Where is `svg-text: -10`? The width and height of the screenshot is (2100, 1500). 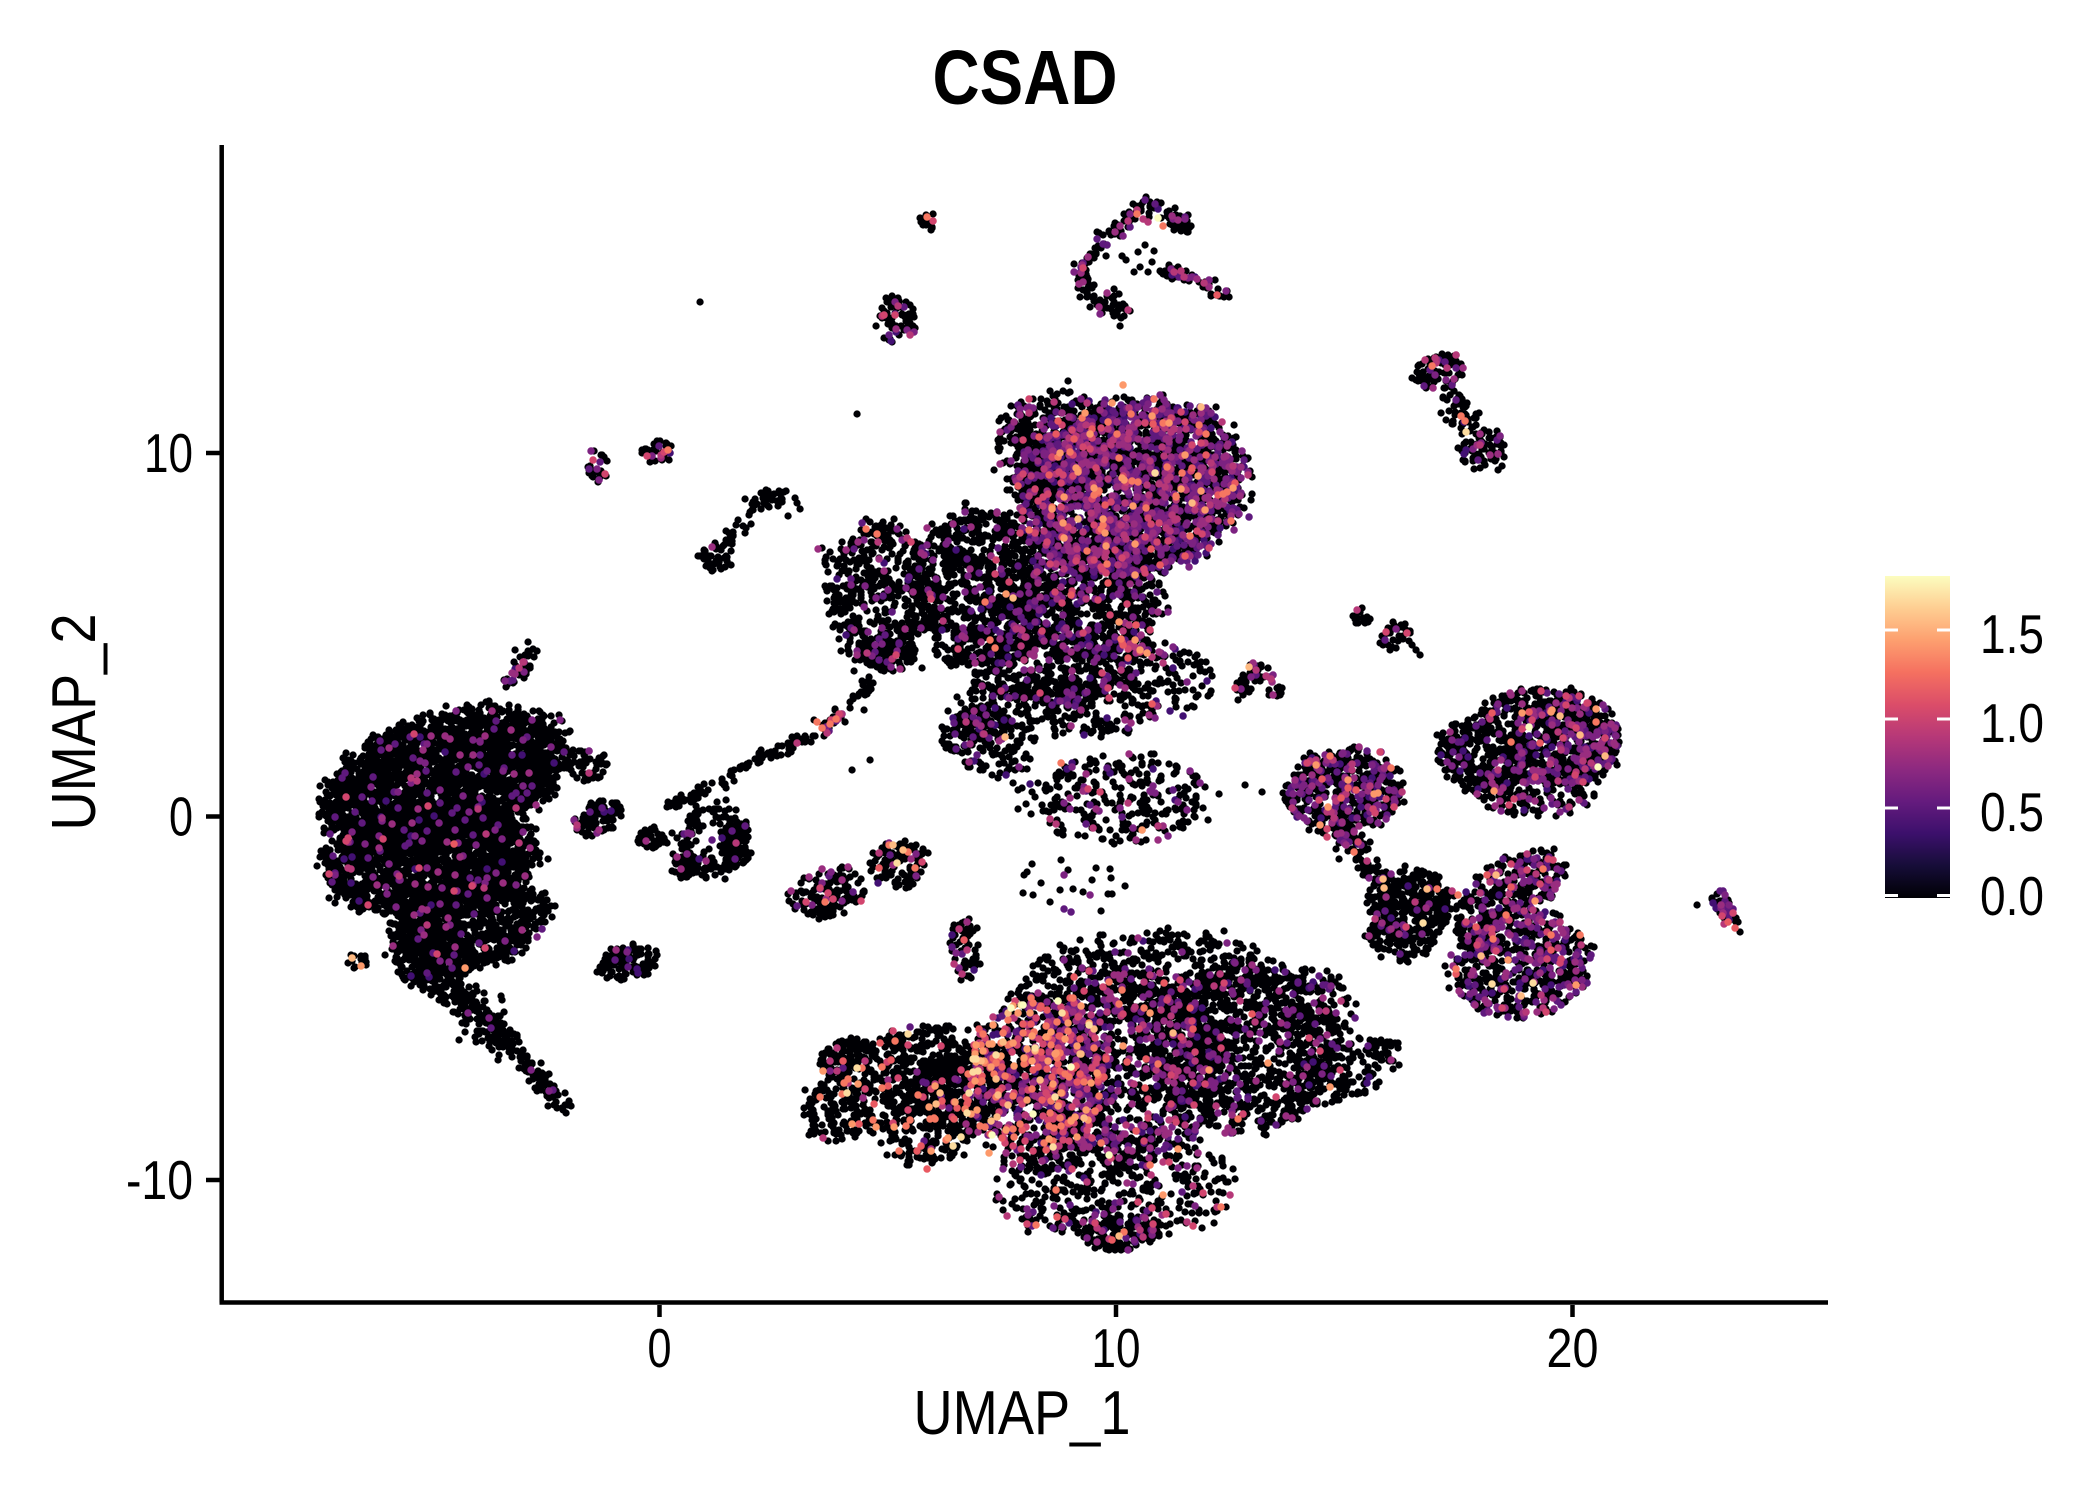 svg-text: -10 is located at coordinates (159, 1180).